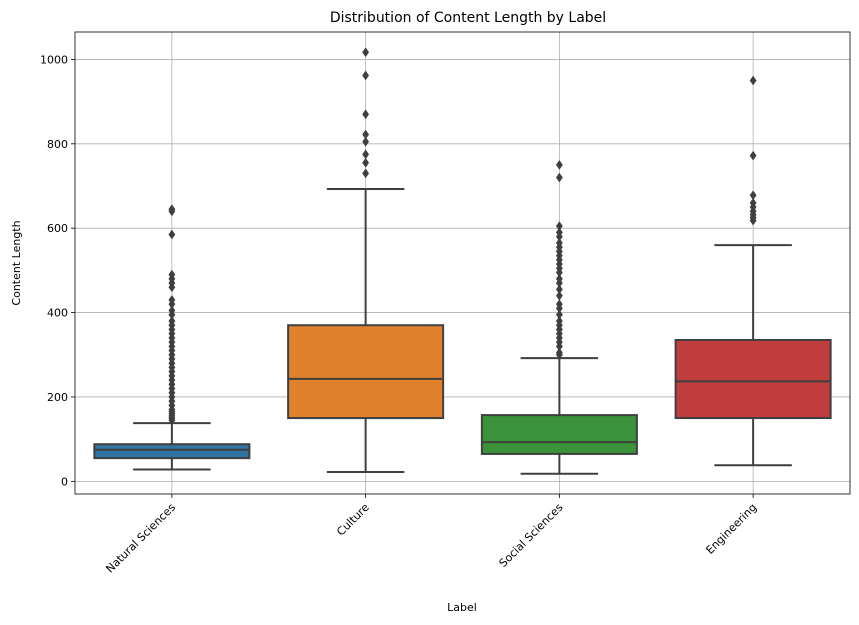 This screenshot has height=625, width=859. I want to click on y-tick-label: 1000, so click(54, 59).